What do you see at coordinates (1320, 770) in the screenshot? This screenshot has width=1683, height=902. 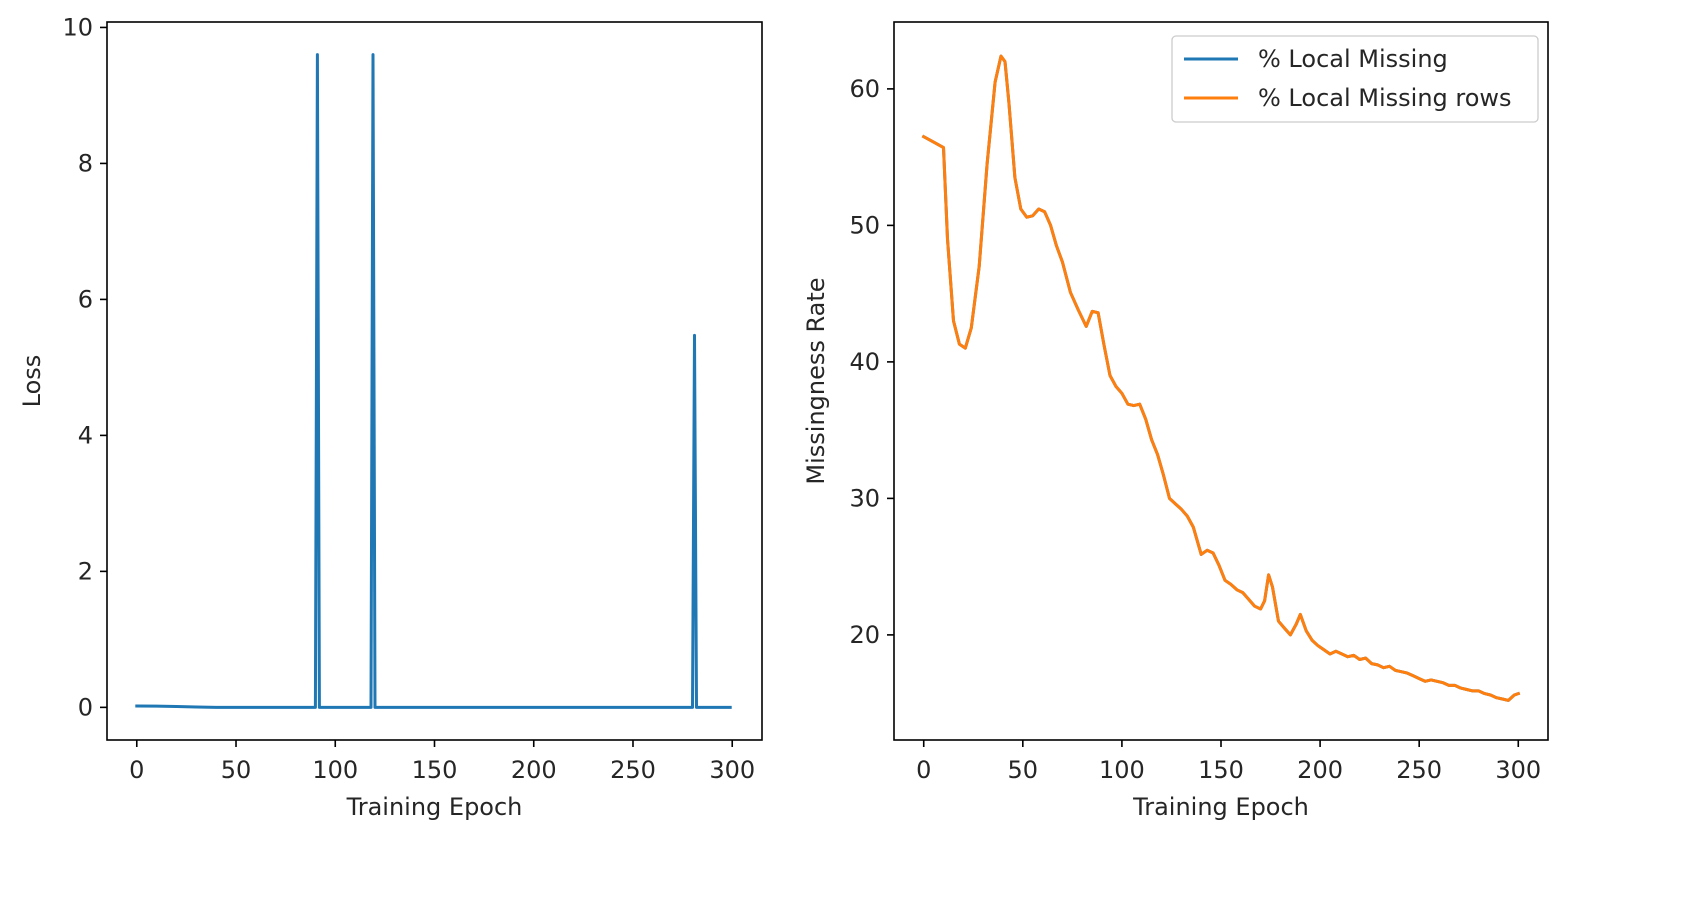 I see `missingness-x-tick-label: 200` at bounding box center [1320, 770].